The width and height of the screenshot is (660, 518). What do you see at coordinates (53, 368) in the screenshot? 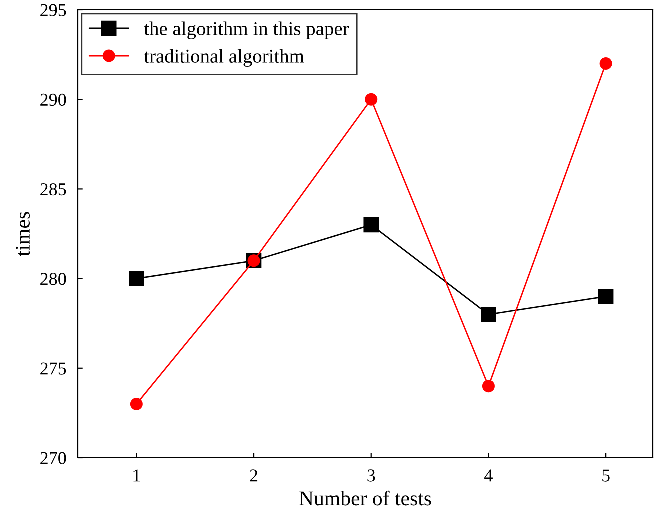
I see `y-tick-label: 275` at bounding box center [53, 368].